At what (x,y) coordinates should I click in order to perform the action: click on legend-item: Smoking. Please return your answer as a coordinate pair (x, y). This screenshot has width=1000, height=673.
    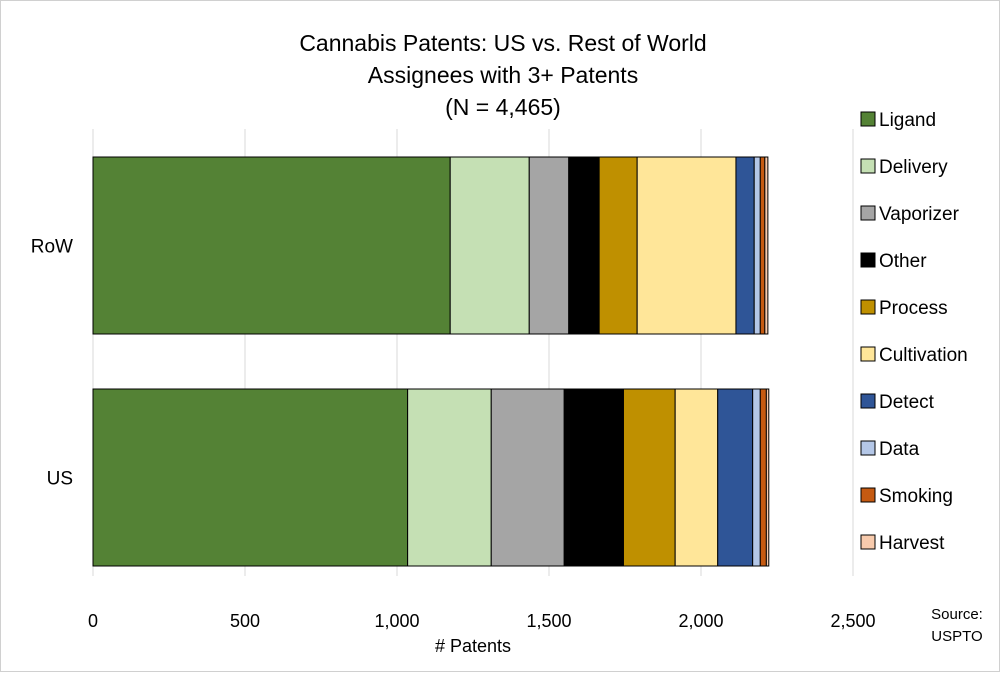
    Looking at the image, I should click on (906, 496).